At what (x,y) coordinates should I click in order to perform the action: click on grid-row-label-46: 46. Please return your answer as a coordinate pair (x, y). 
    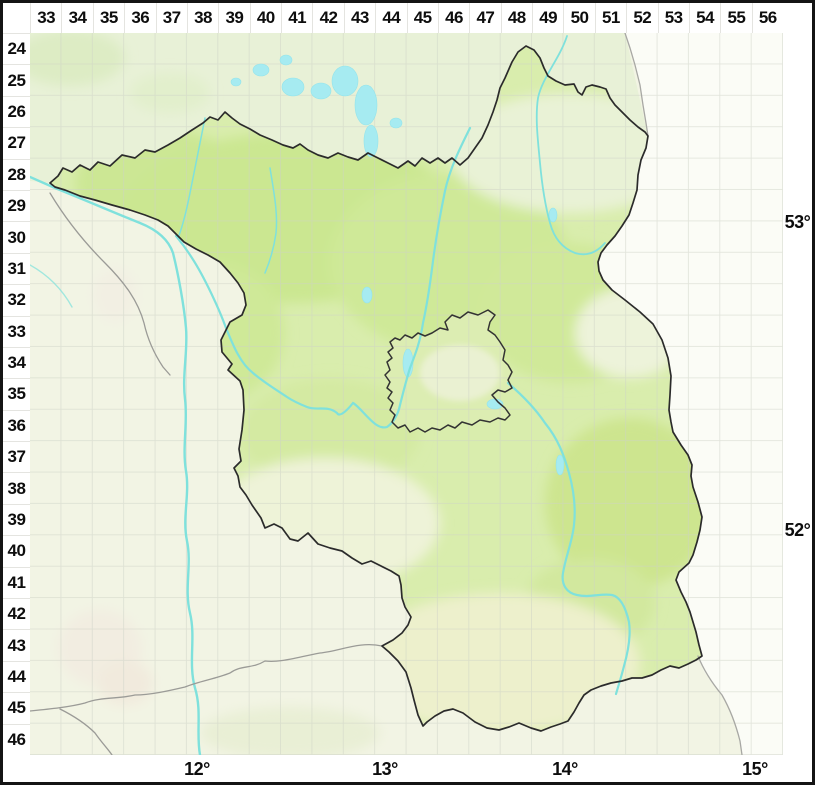
    Looking at the image, I should click on (16, 739).